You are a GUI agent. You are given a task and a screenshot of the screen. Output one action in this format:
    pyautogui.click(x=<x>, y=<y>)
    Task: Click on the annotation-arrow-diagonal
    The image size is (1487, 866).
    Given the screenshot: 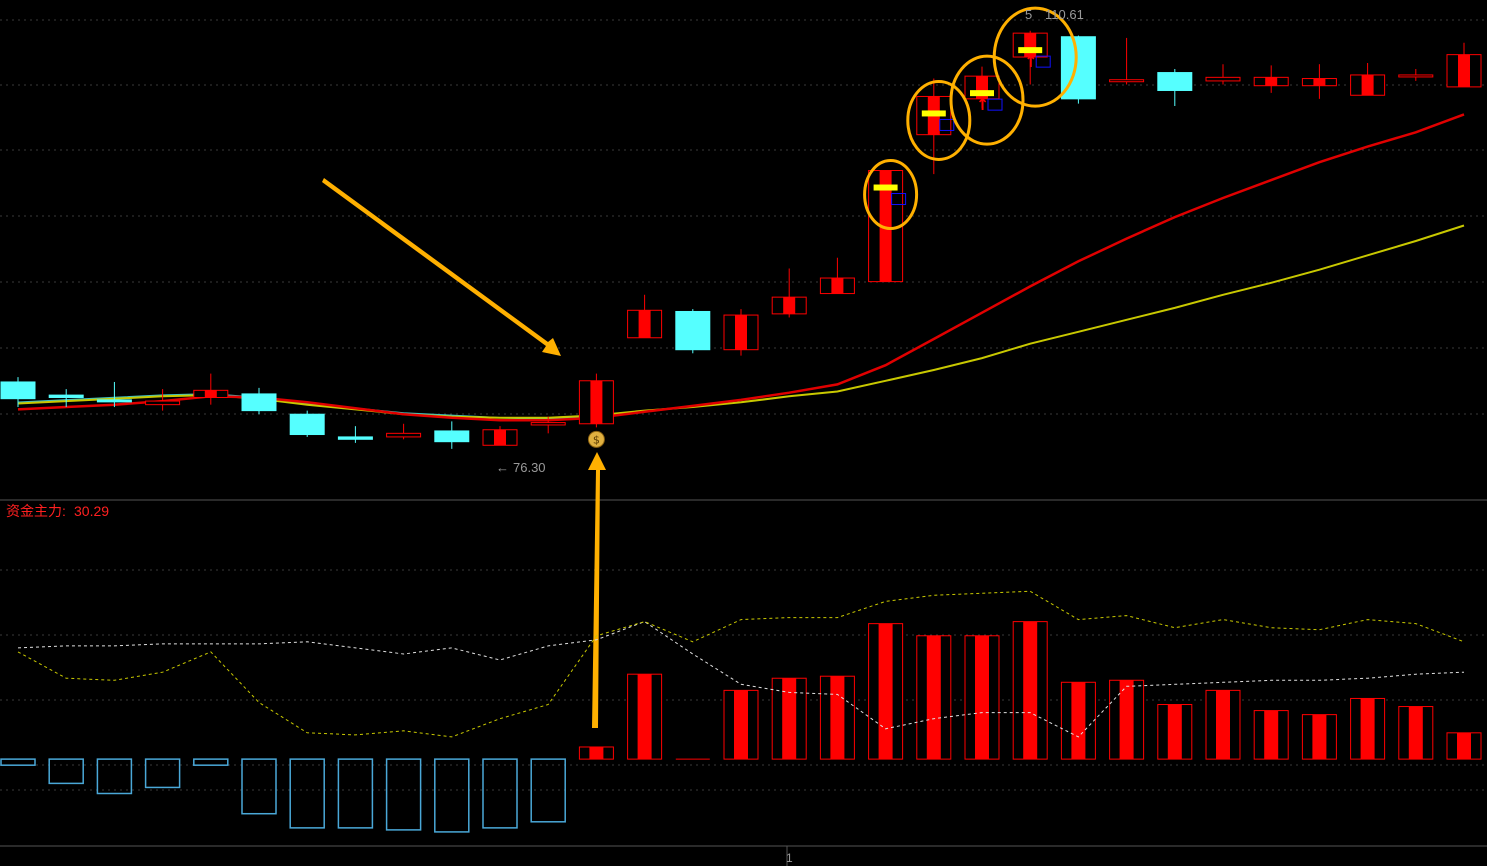 What is the action you would take?
    pyautogui.click(x=441, y=267)
    